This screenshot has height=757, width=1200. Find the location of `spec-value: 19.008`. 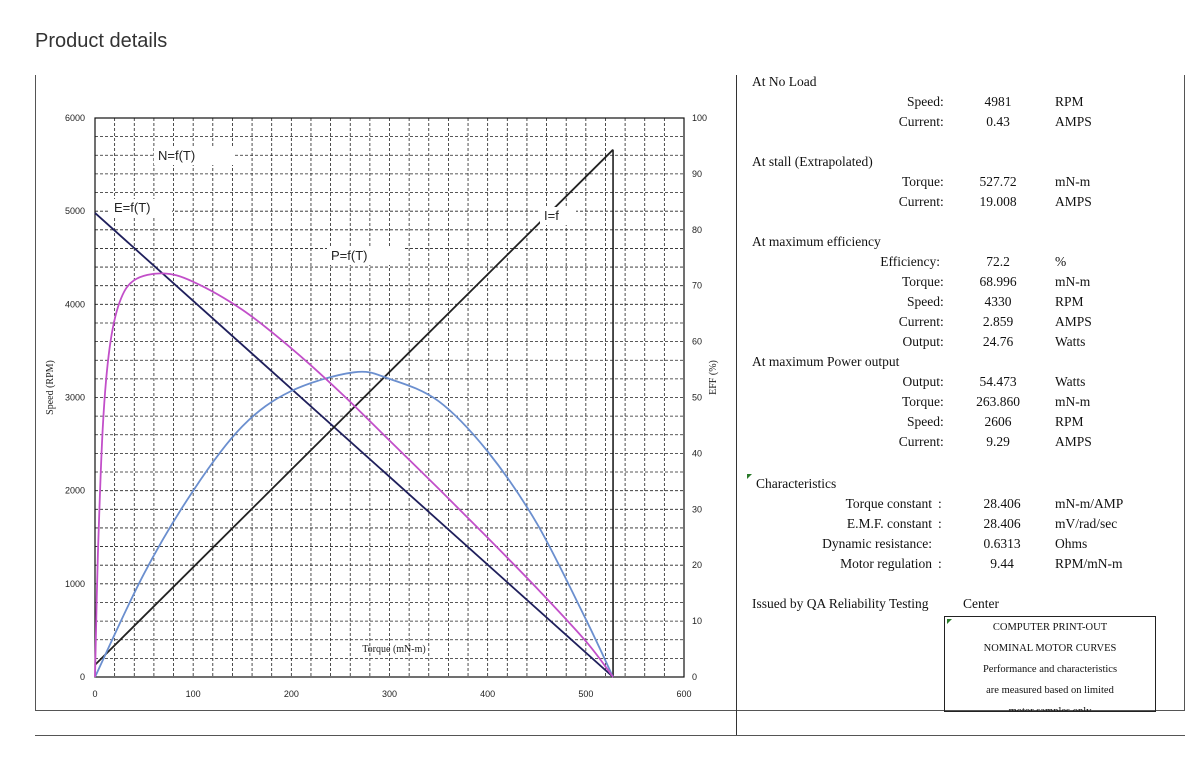

spec-value: 19.008 is located at coordinates (998, 201).